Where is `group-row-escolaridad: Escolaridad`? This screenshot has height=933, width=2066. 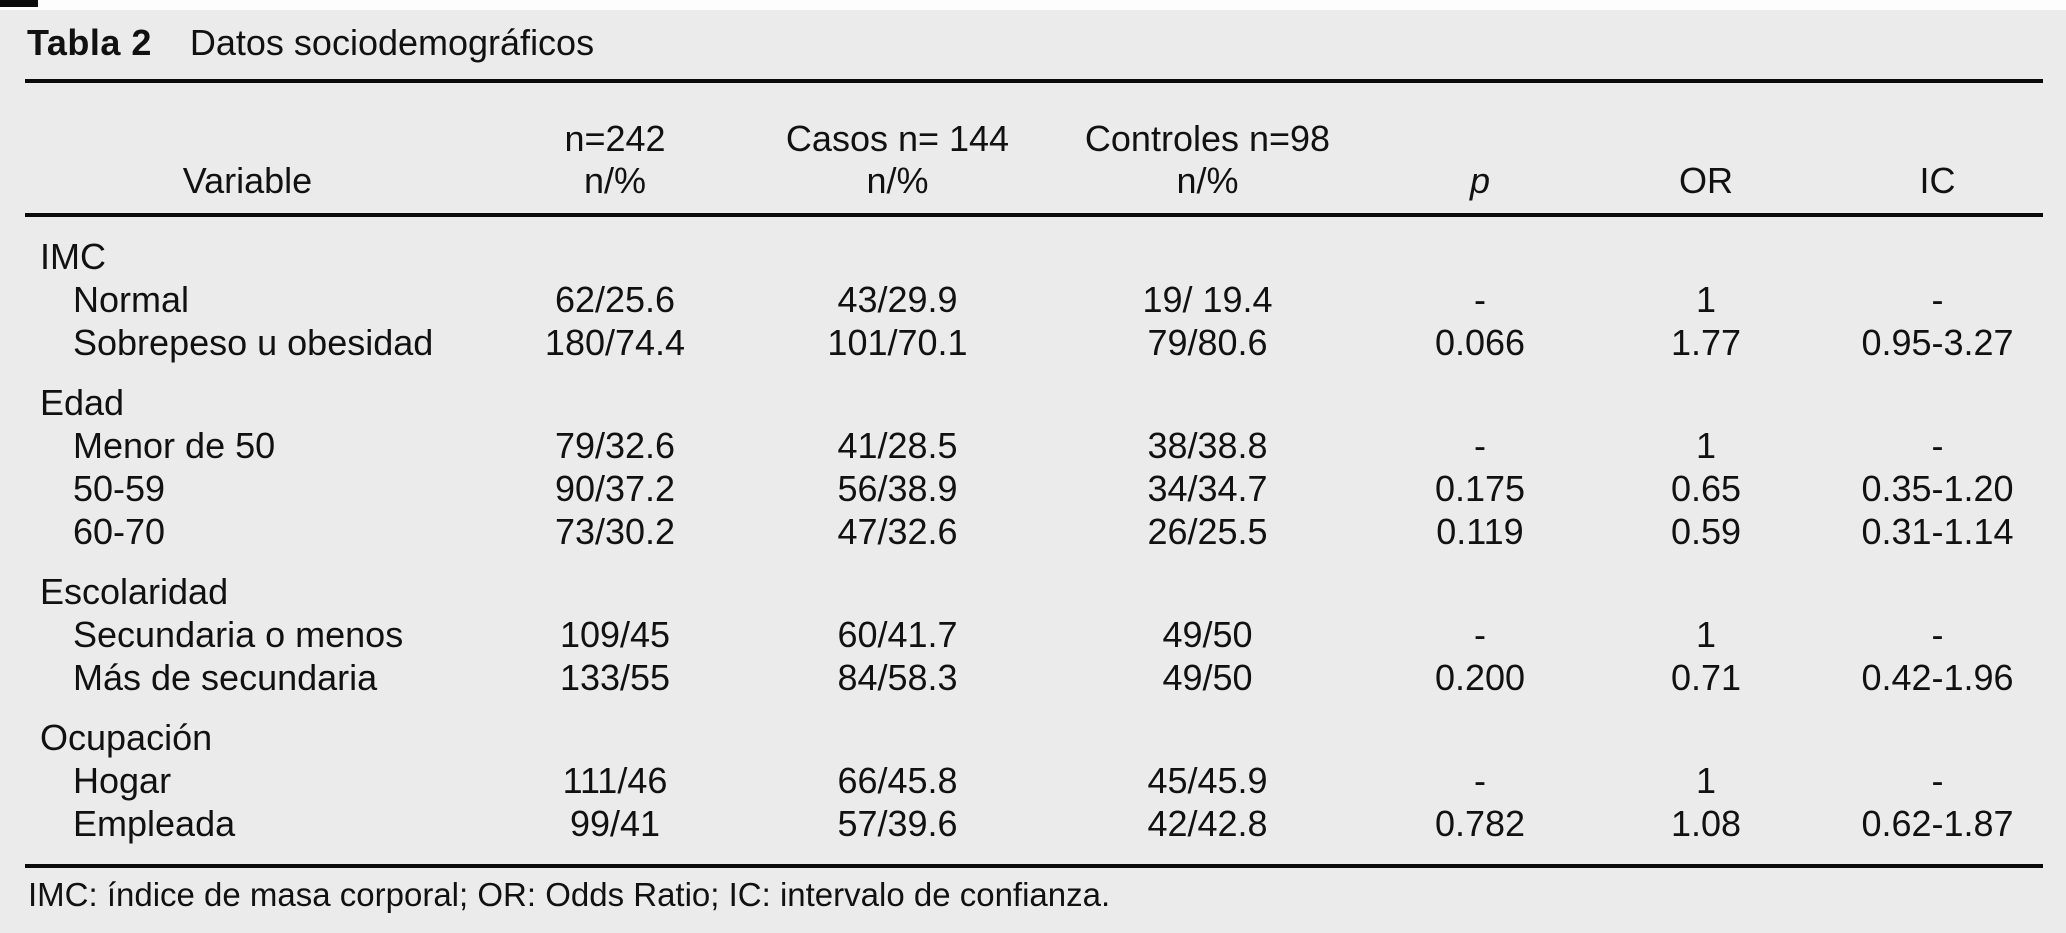
group-row-escolaridad: Escolaridad is located at coordinates (1034, 591).